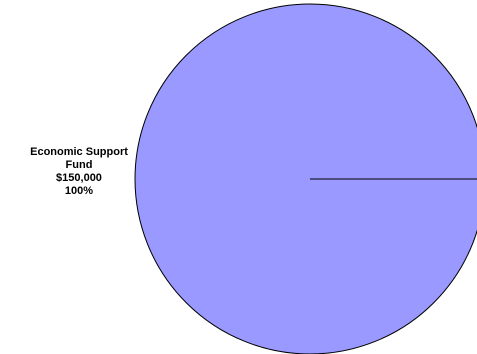 Image resolution: width=477 pixels, height=354 pixels. Describe the element at coordinates (79, 165) in the screenshot. I see `slice-label-name-line2: Fund` at that location.